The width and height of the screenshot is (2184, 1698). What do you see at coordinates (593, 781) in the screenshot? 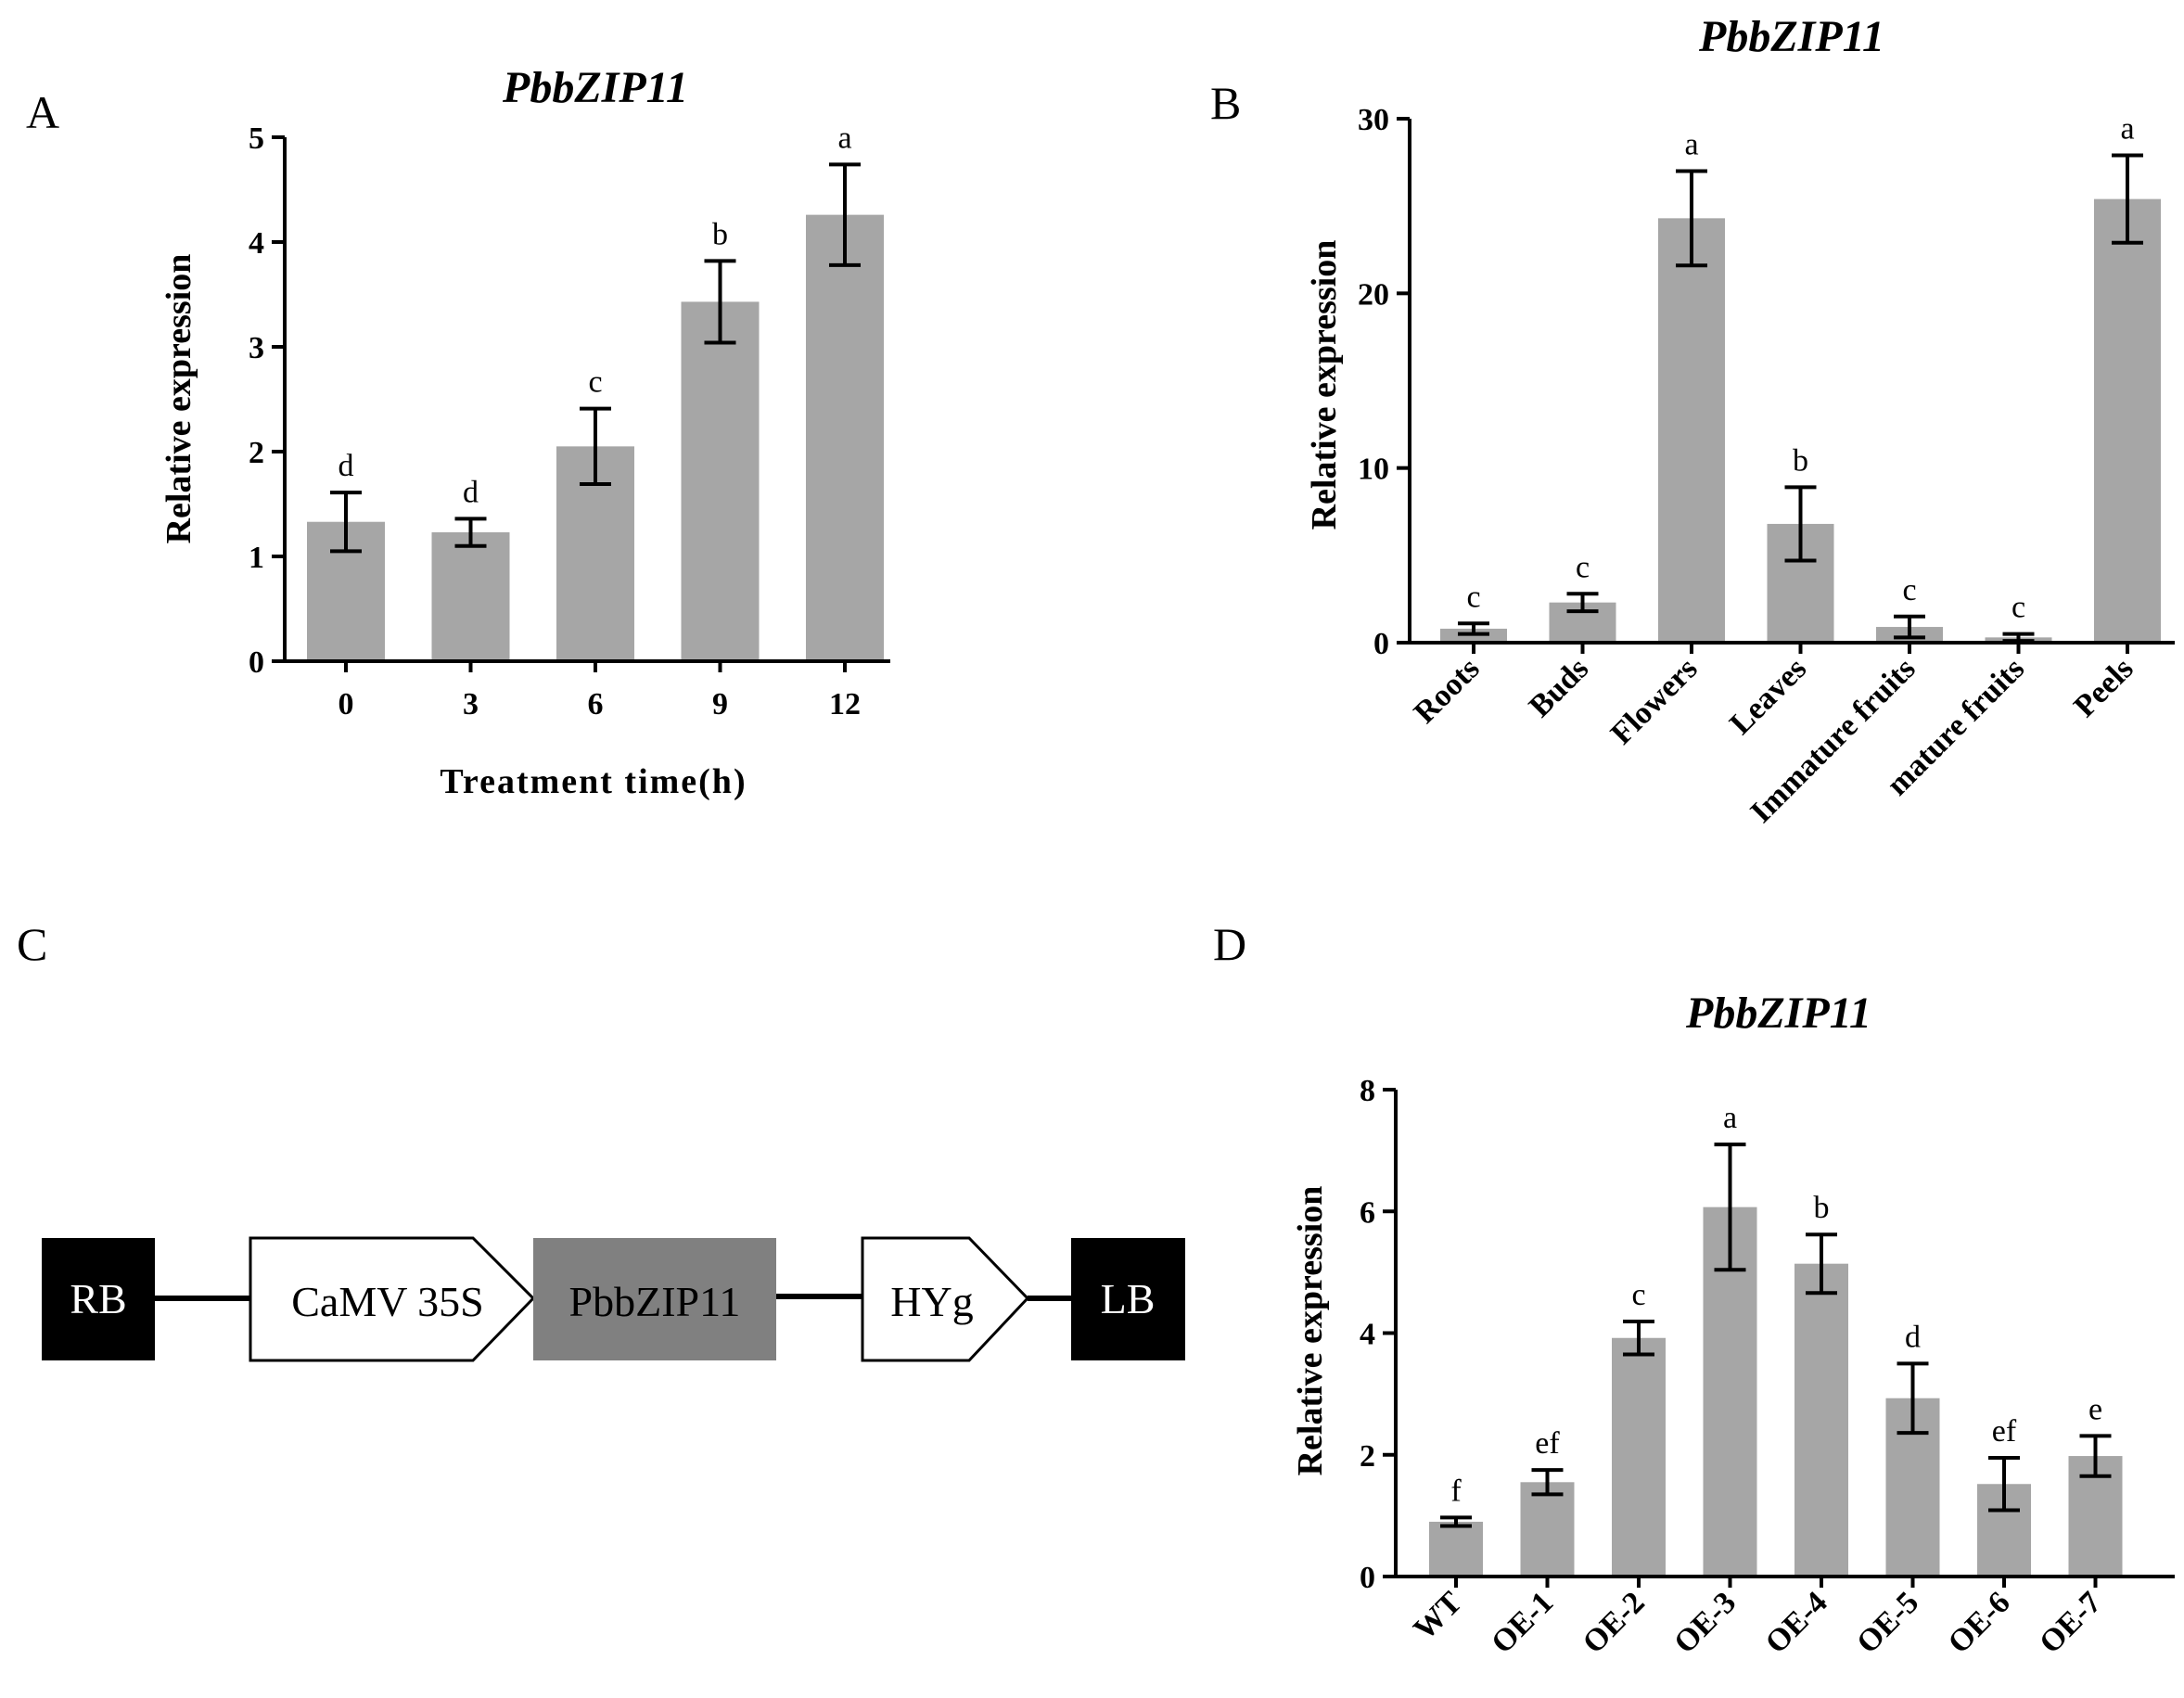
I see `x-axis-label: Treatment time(h)` at bounding box center [593, 781].